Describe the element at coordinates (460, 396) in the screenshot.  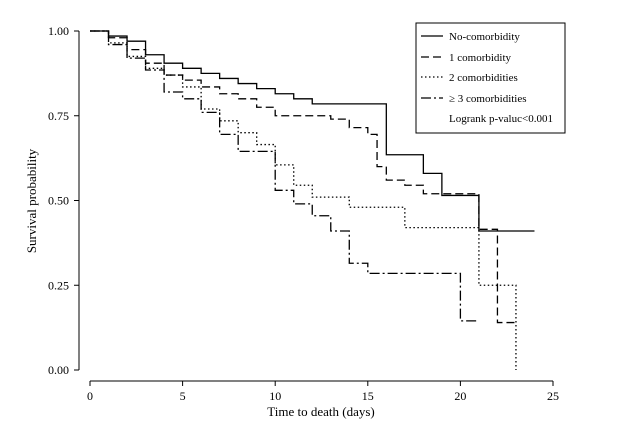
I see `x-tick-label: 20` at that location.